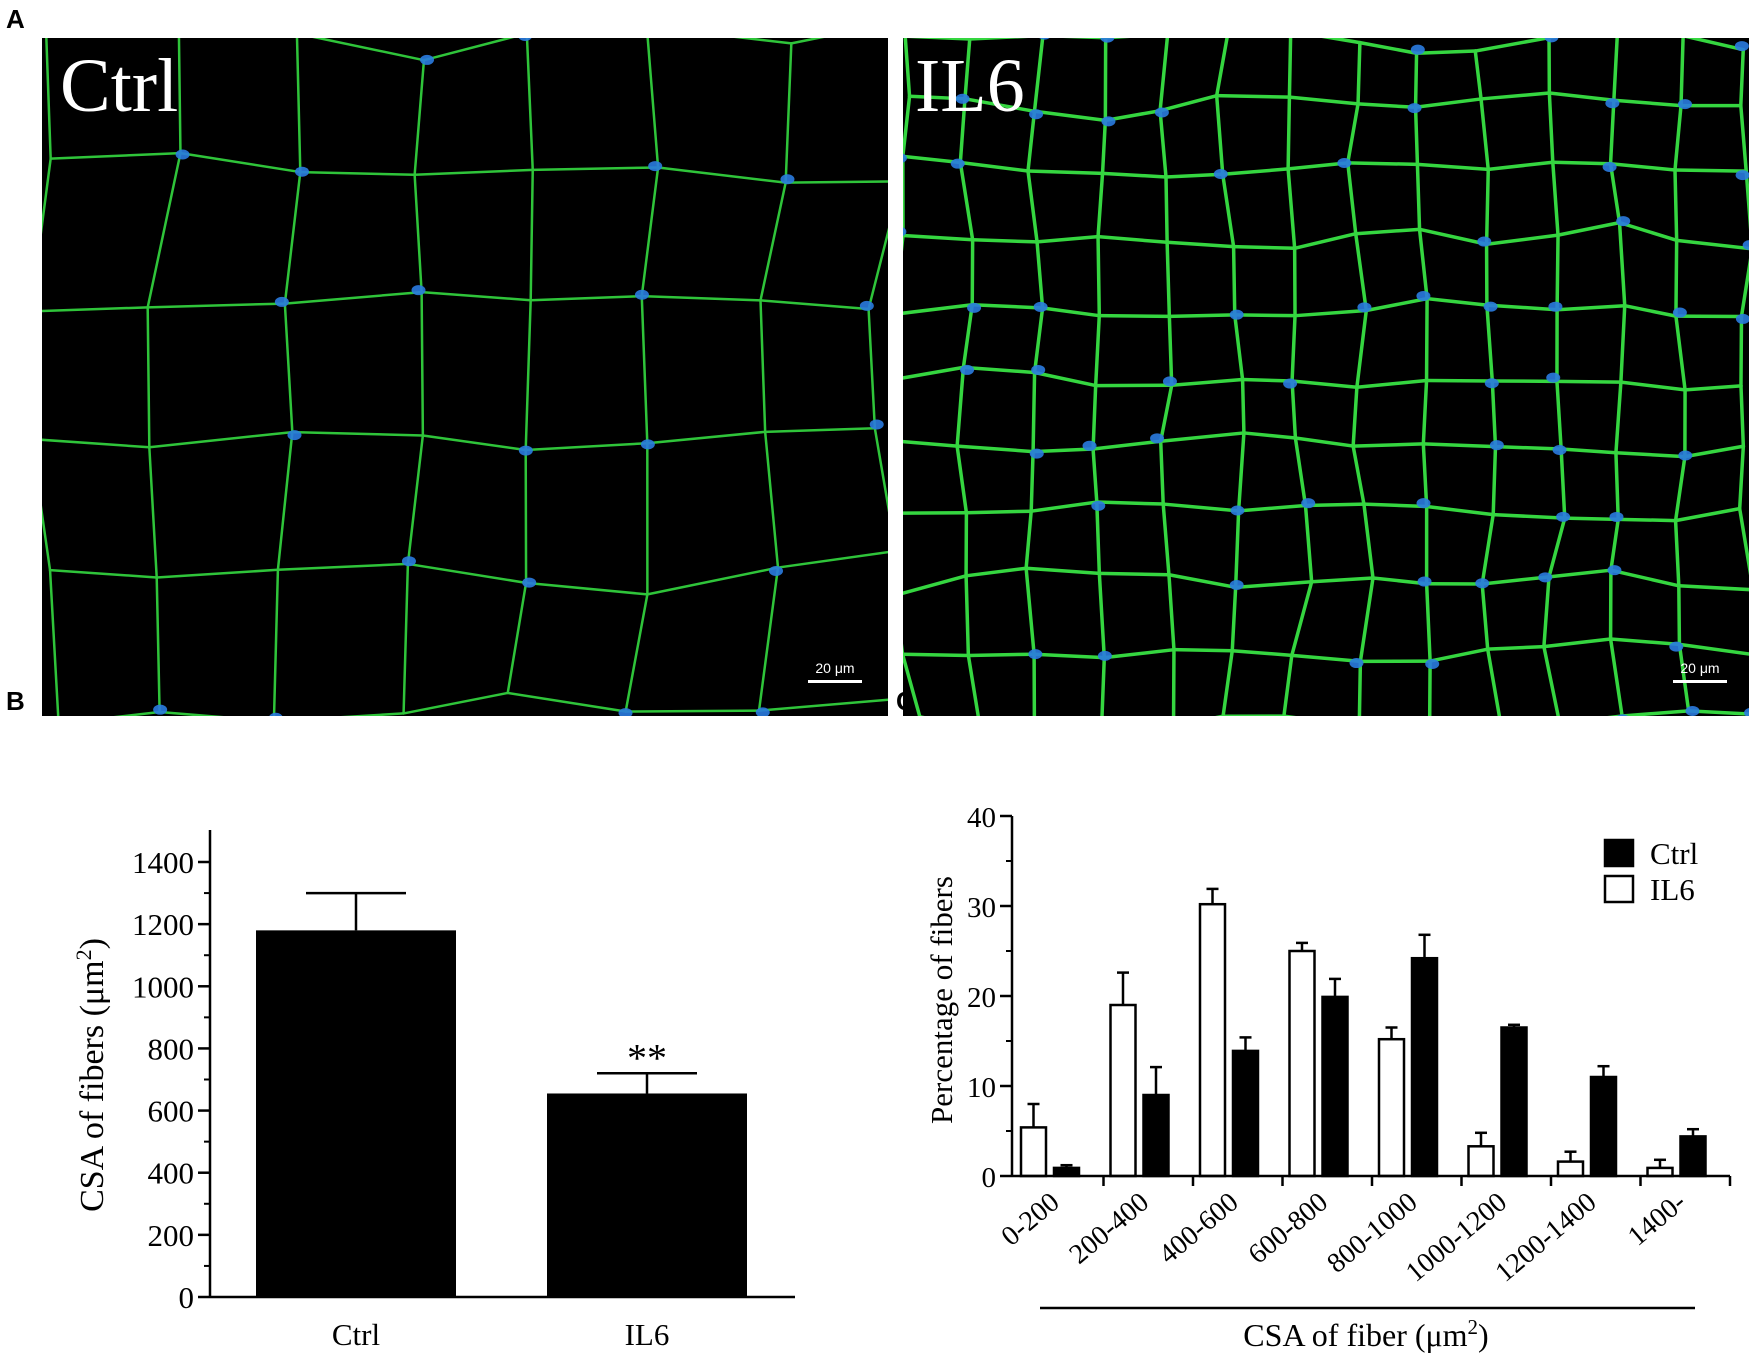 This screenshot has width=1750, height=1358. What do you see at coordinates (356, 1334) in the screenshot?
I see `x-tick-label: Ctrl` at bounding box center [356, 1334].